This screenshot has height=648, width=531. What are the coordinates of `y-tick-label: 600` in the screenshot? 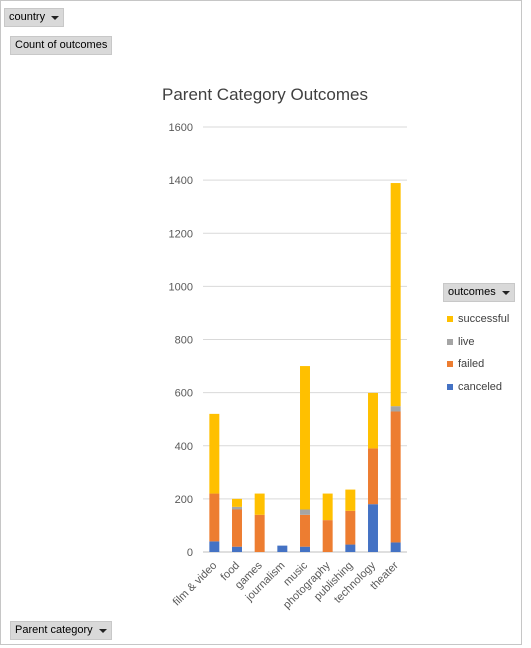 It's located at (184, 394).